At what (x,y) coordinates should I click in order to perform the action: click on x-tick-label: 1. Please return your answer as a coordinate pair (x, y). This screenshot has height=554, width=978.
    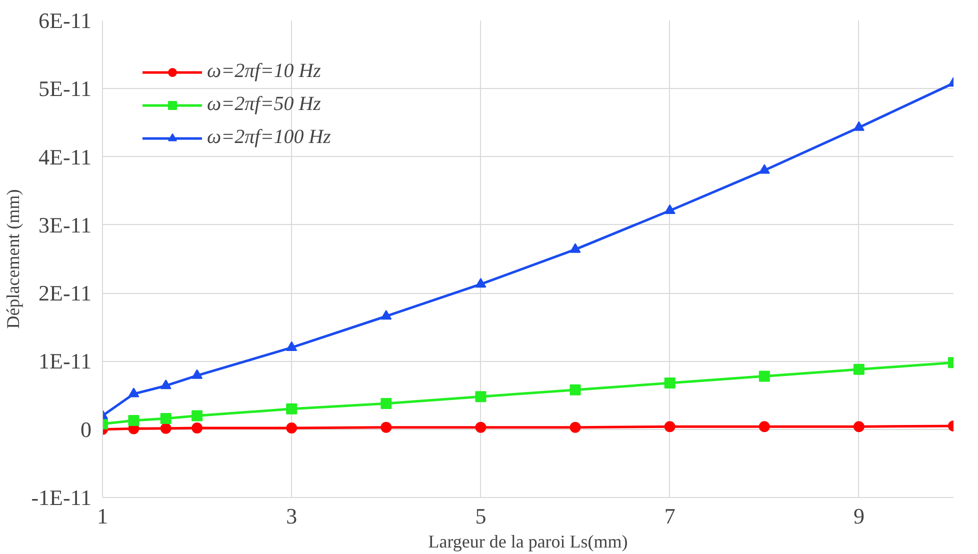
    Looking at the image, I should click on (102, 516).